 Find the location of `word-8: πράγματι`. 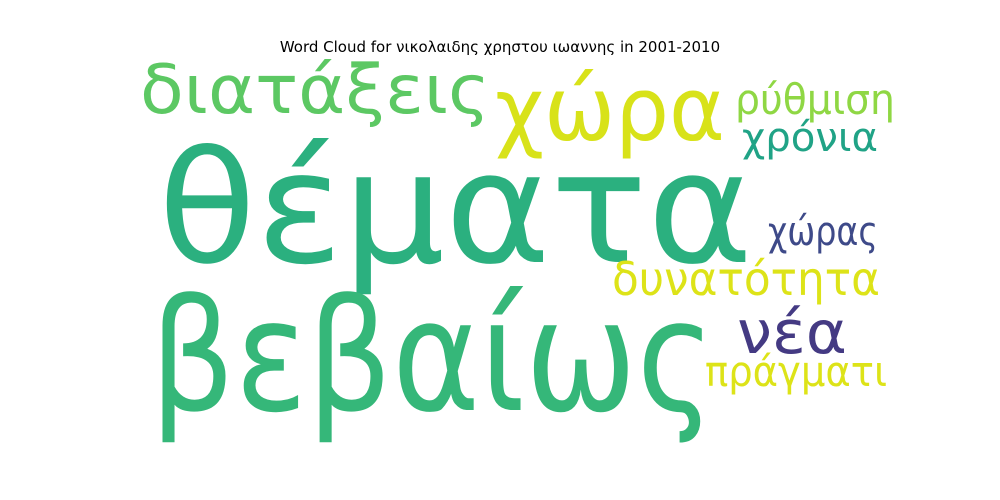

word-8: πράγματι is located at coordinates (796, 371).